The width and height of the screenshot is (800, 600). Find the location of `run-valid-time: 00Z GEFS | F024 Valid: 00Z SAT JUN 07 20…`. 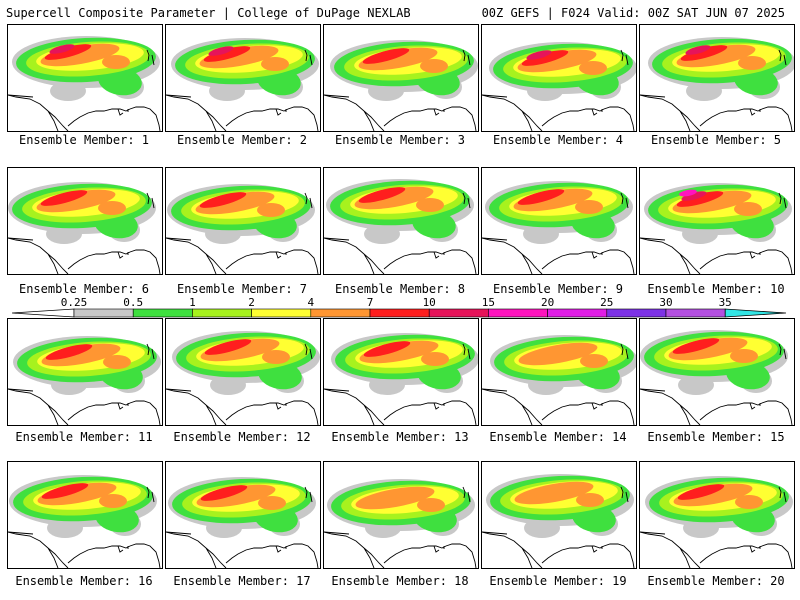

run-valid-time: 00Z GEFS | F024 Valid: 00Z SAT JUN 07 20… is located at coordinates (633, 13).